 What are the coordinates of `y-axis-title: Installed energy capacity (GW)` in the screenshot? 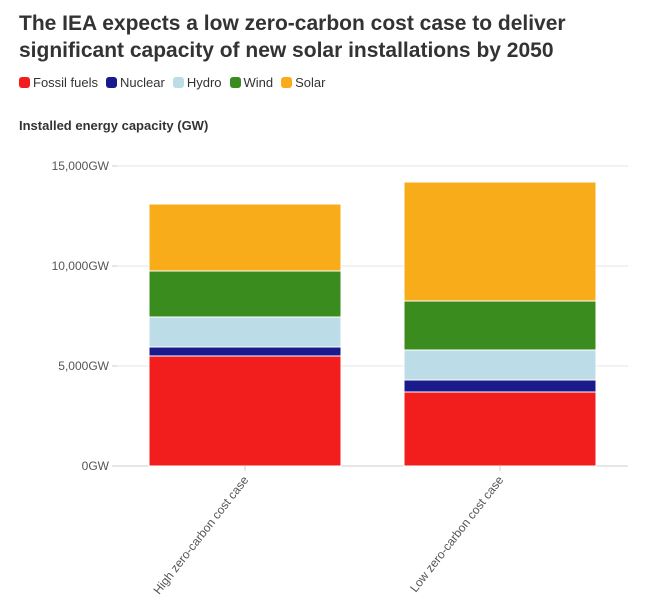 It's located at (114, 125).